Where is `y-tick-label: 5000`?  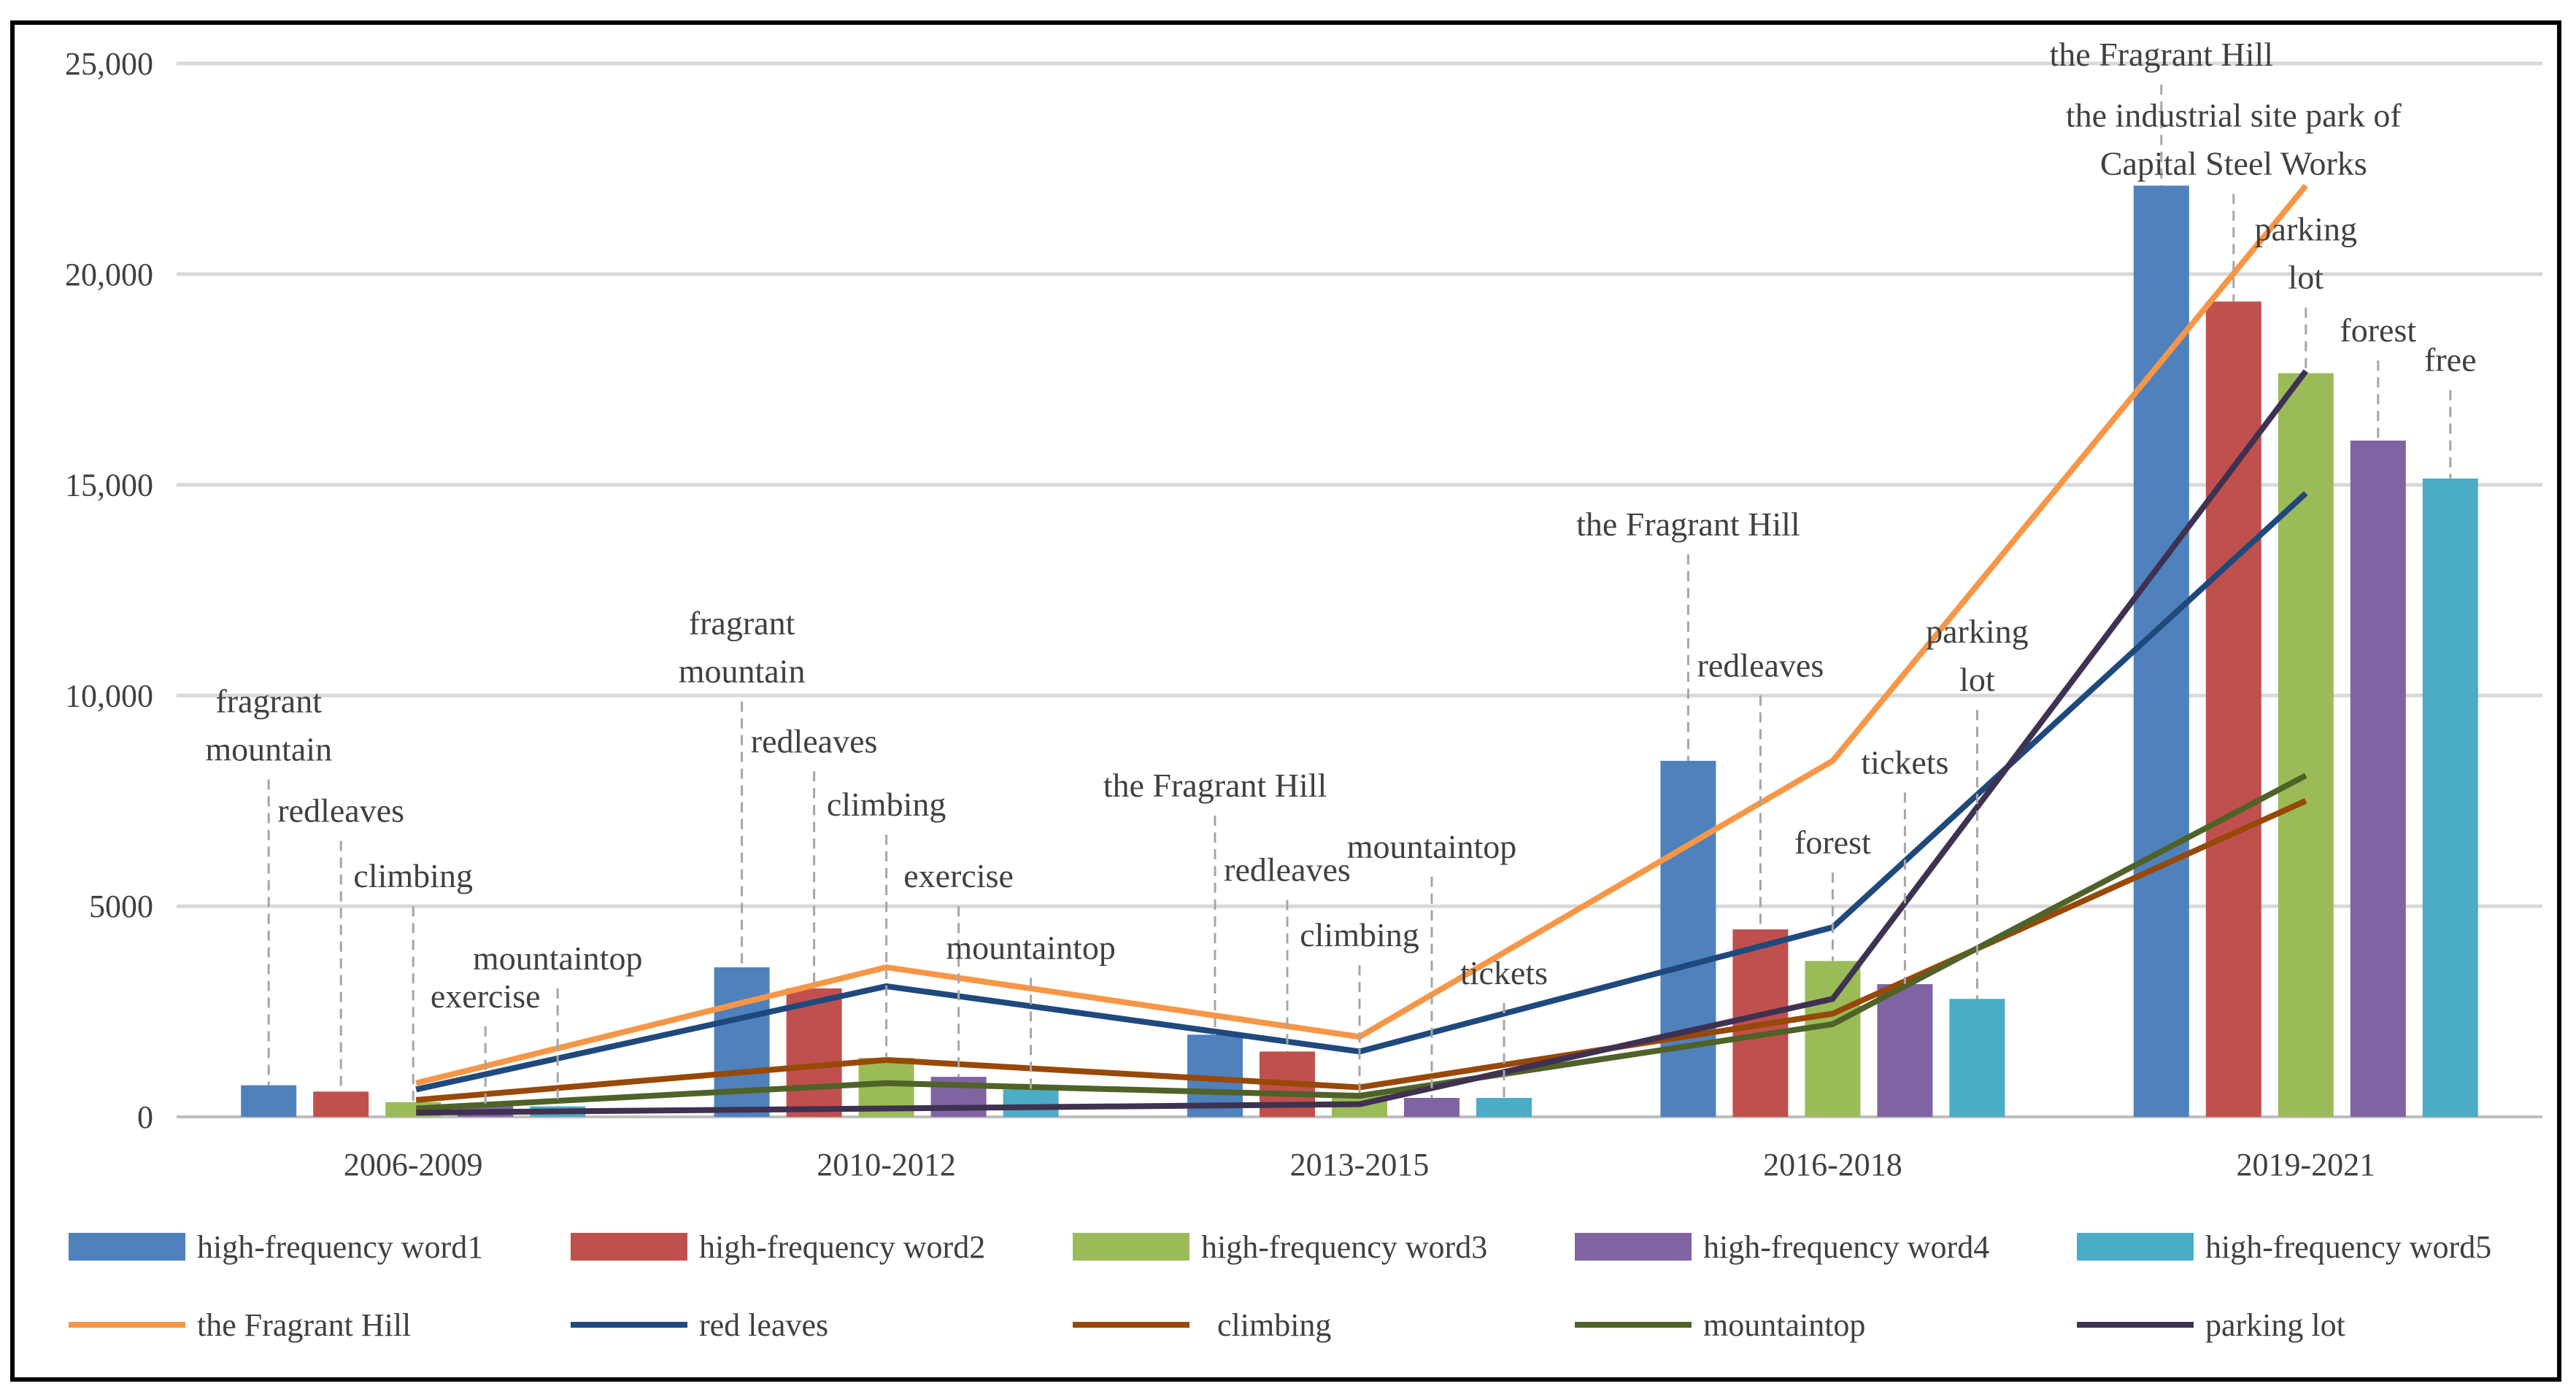
y-tick-label: 5000 is located at coordinates (121, 906).